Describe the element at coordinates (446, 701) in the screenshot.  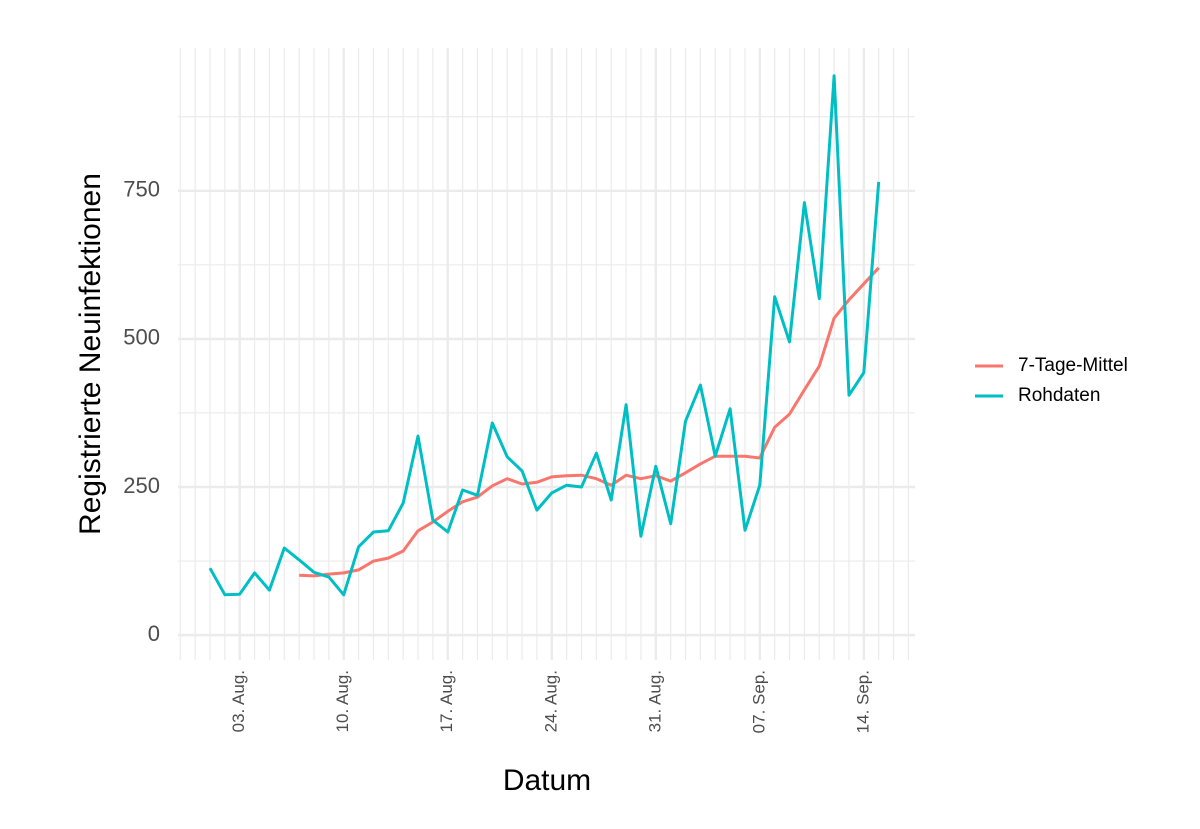
I see `x-tick-label: 17. Aug.` at that location.